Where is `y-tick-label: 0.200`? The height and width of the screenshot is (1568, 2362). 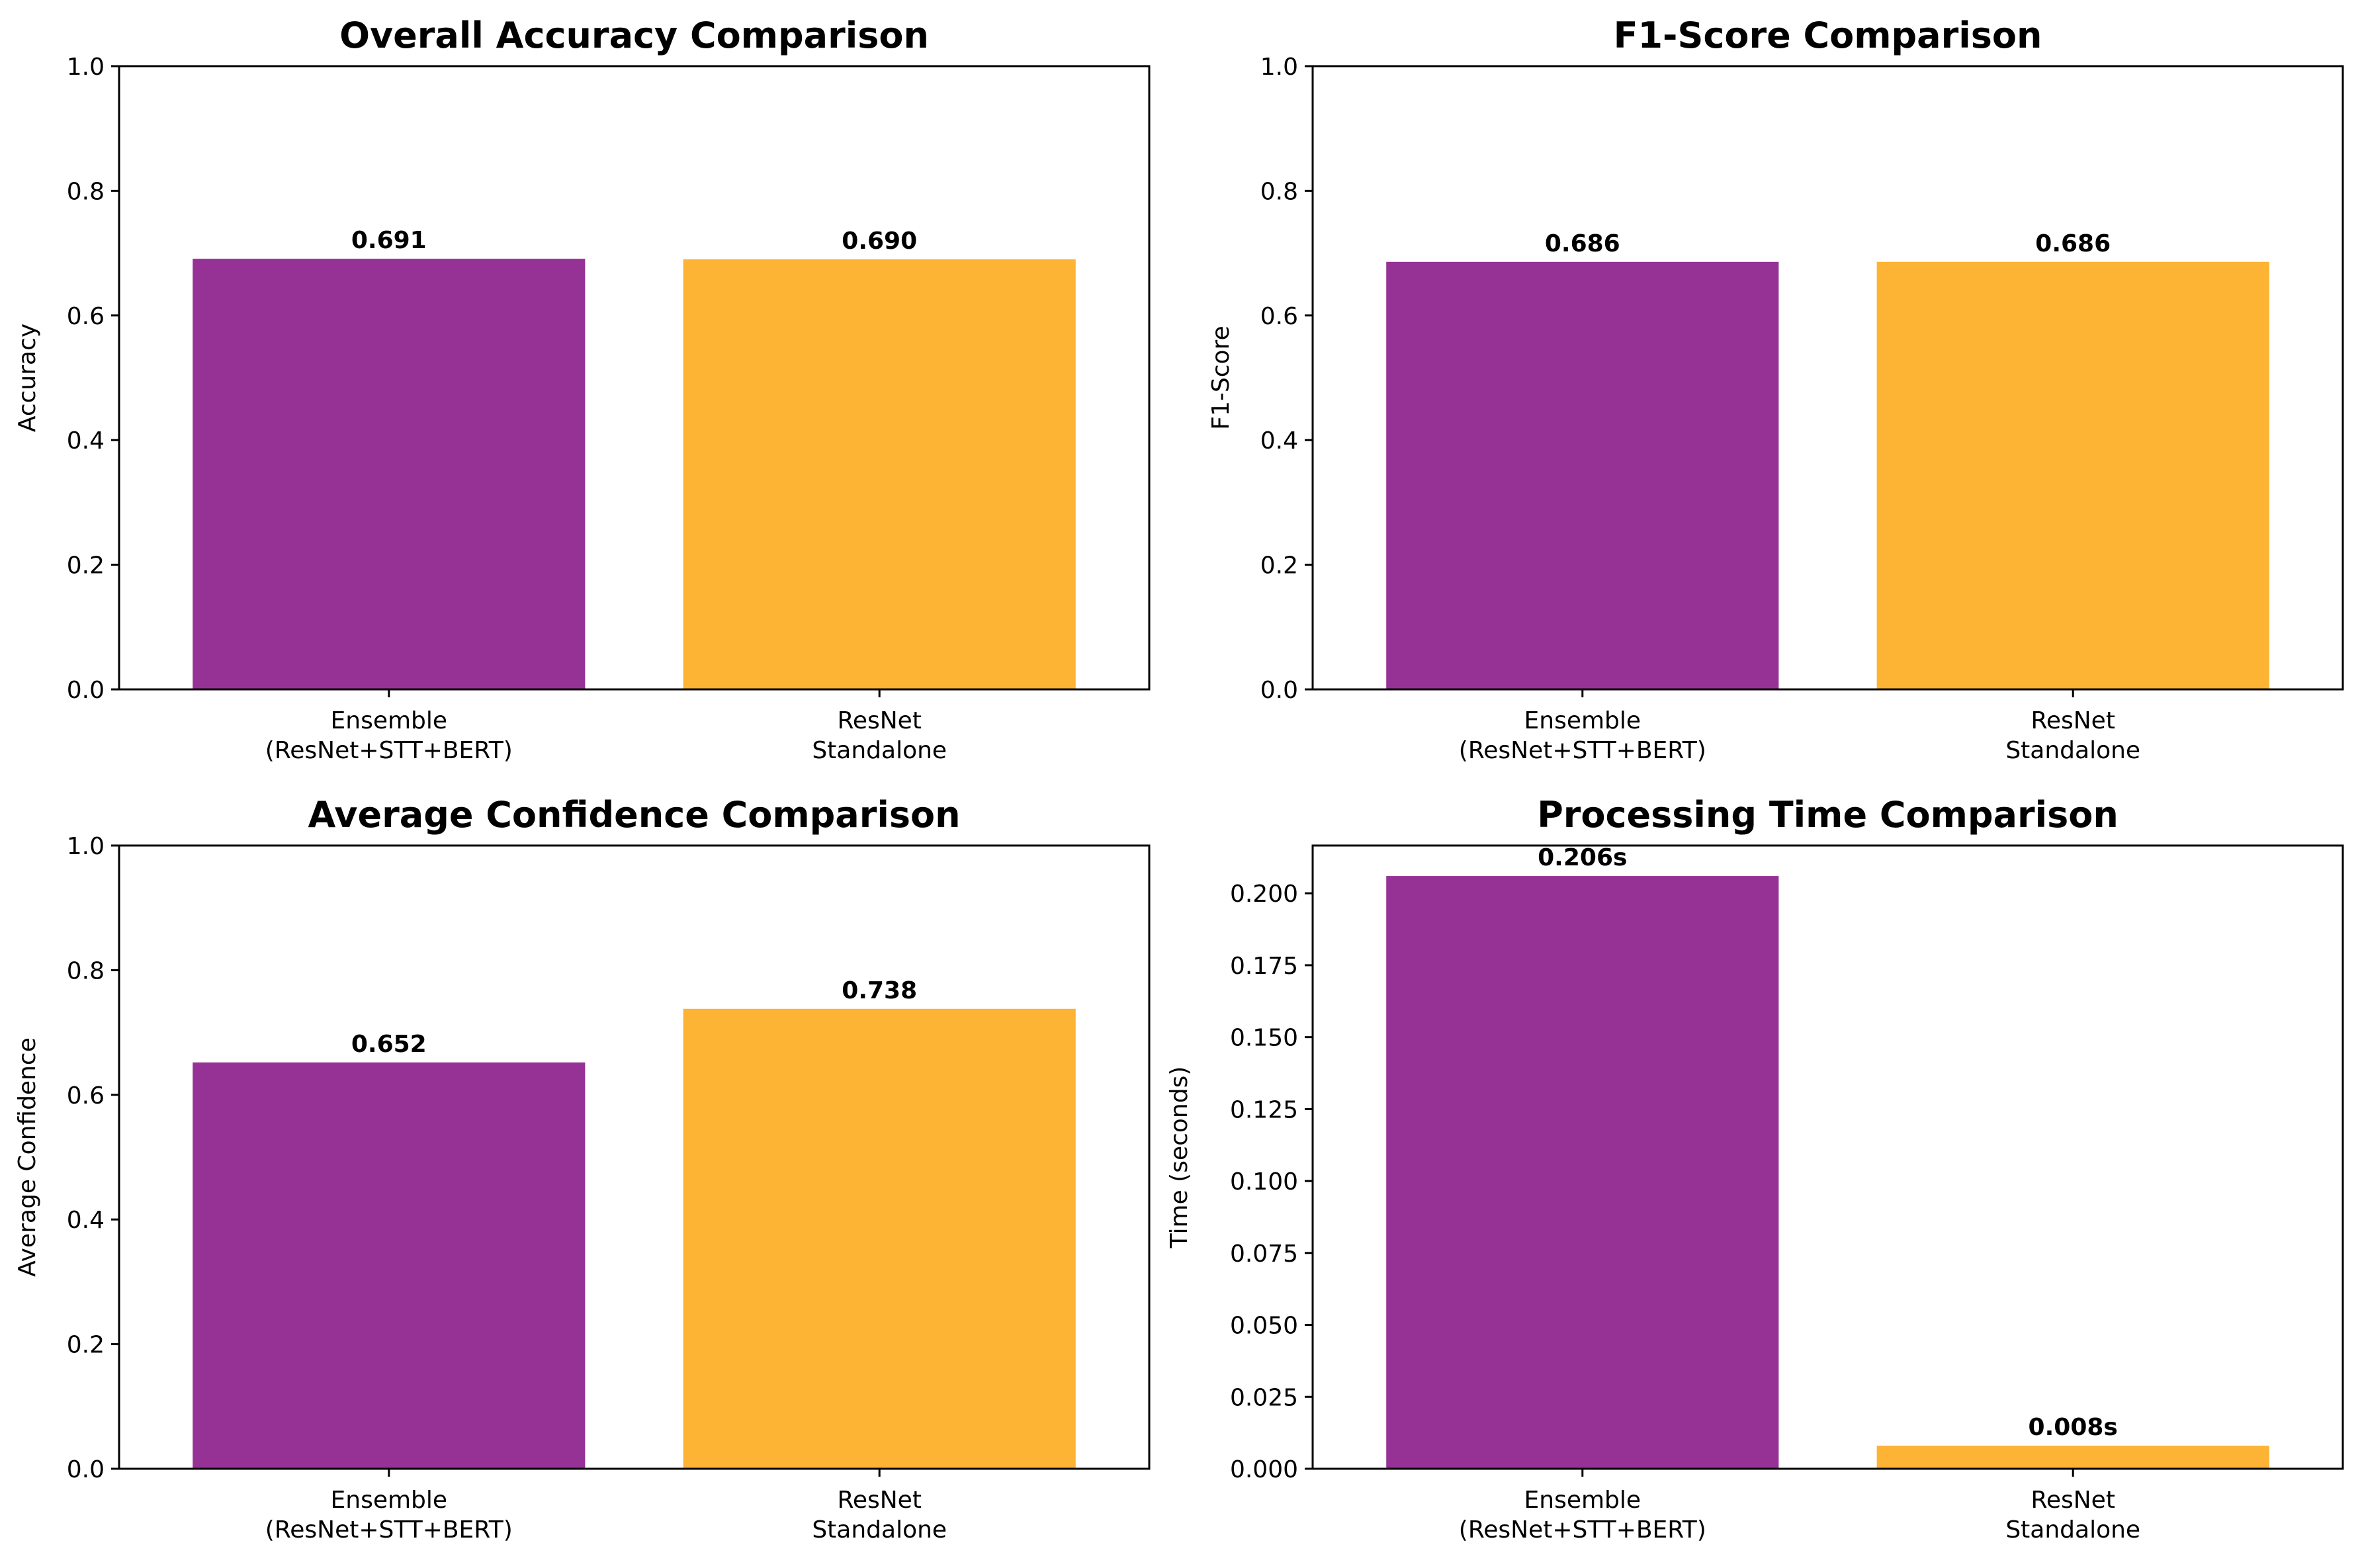
y-tick-label: 0.200 is located at coordinates (1264, 895).